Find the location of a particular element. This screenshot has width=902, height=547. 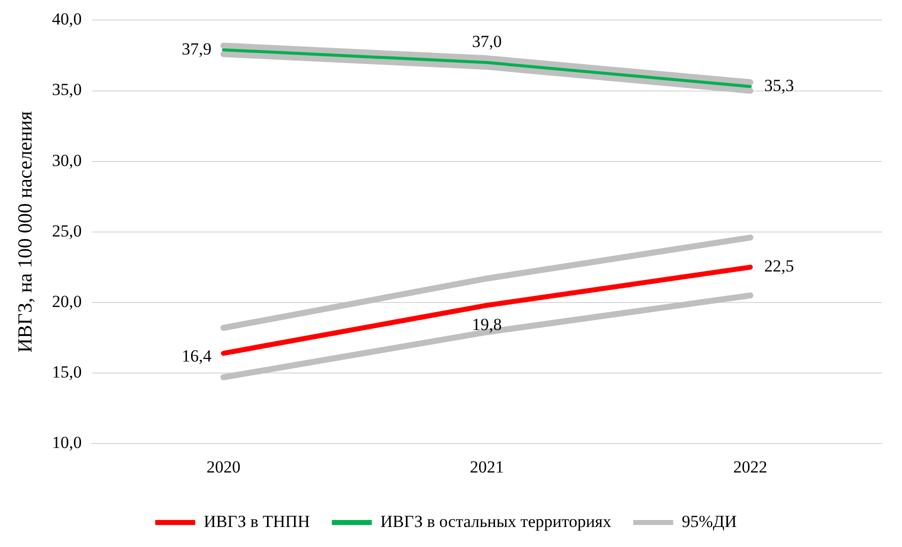

y-axis-title: ИВГЗ, на 100 000 населения is located at coordinates (25, 232).